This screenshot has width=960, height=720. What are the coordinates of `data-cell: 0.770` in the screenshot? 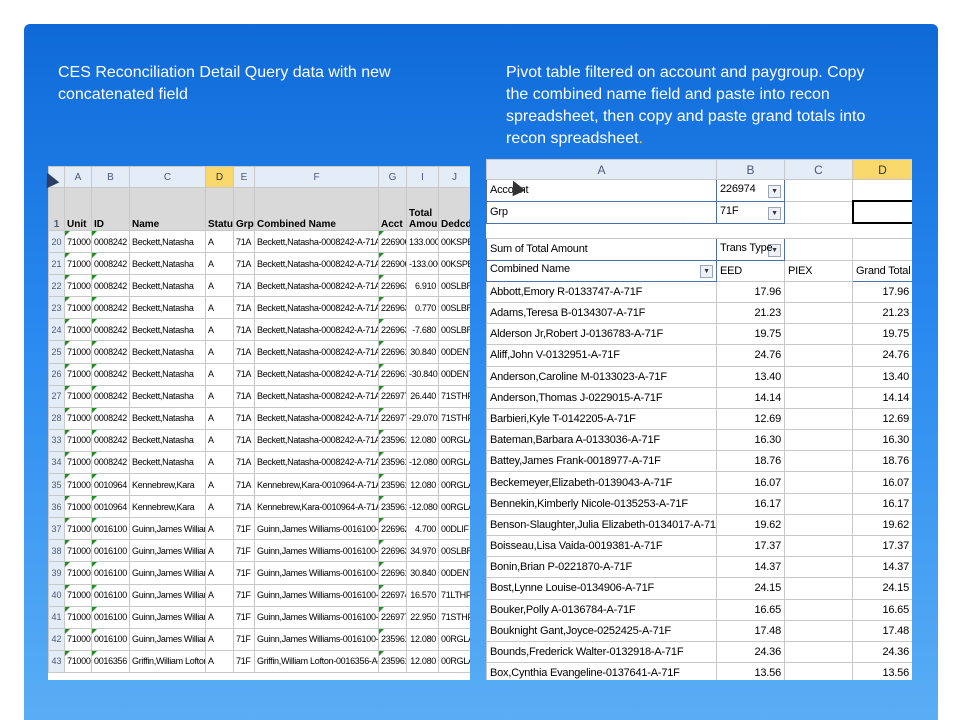 It's located at (422, 308).